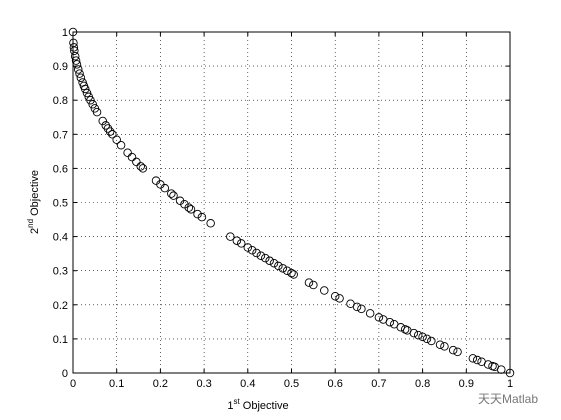 The height and width of the screenshot is (420, 561). Describe the element at coordinates (466, 384) in the screenshot. I see `x-tick-label: 0.9` at that location.